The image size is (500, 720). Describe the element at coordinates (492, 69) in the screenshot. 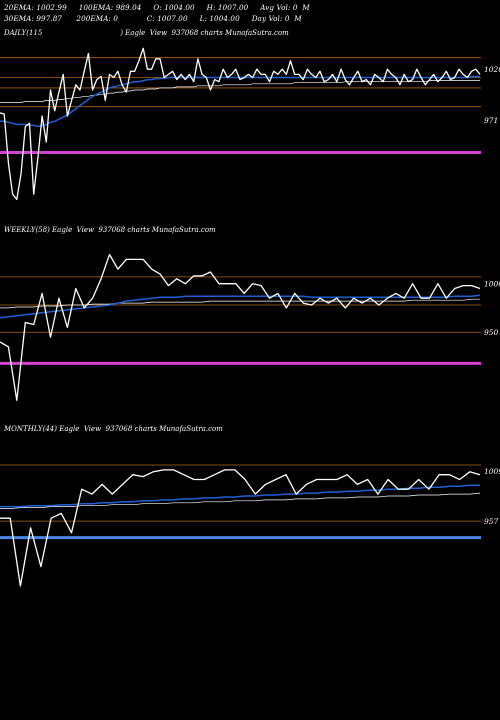

I see `daily-tick-label-0: 1020` at that location.